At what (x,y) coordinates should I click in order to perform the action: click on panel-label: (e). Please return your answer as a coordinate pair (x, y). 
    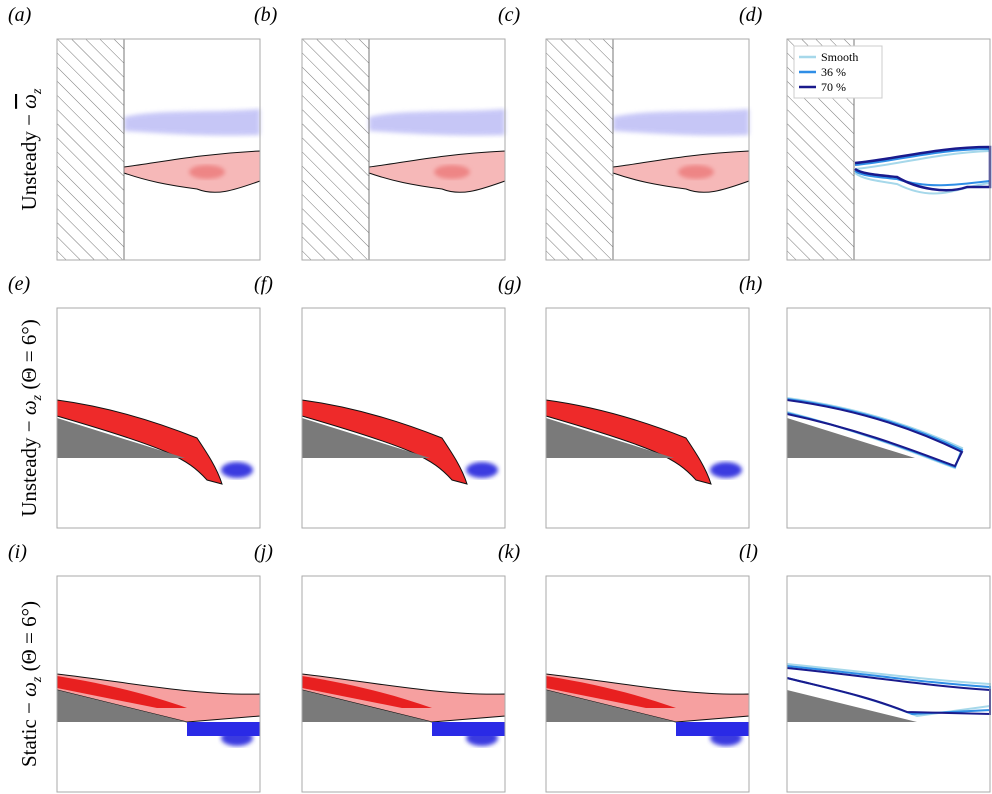
    Looking at the image, I should click on (19, 284).